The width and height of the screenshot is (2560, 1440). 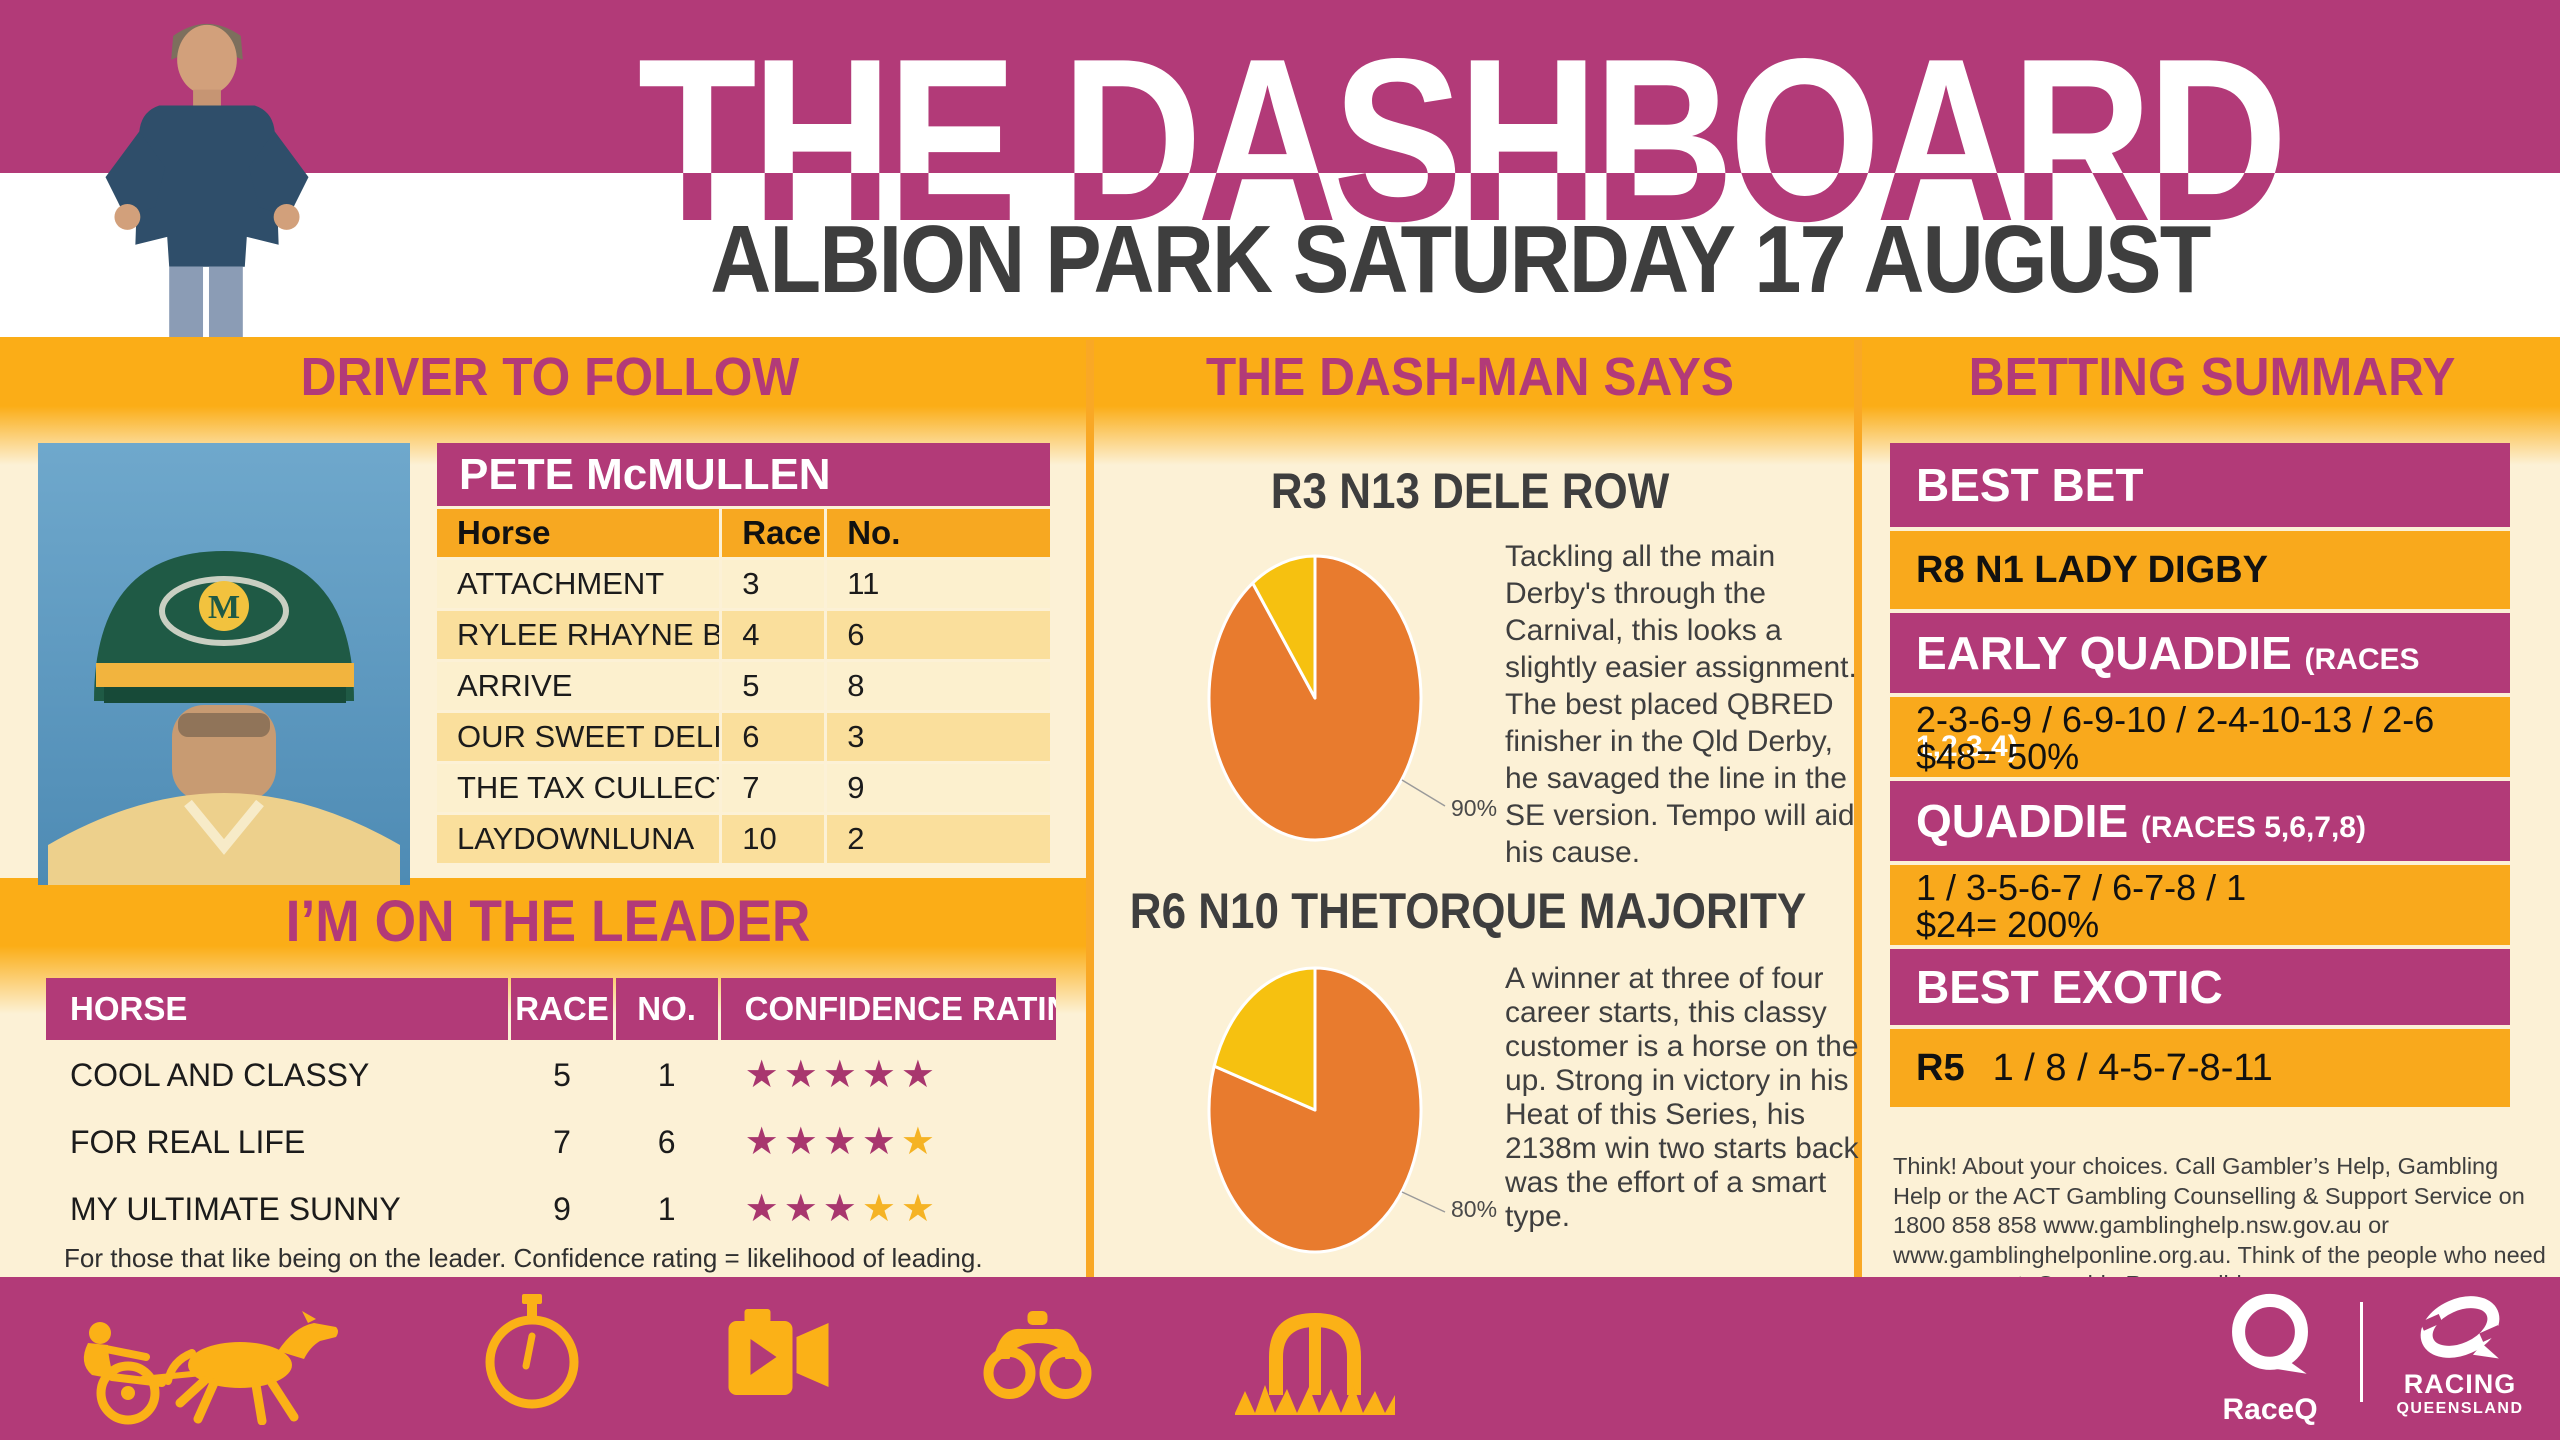 I want to click on leader-table-header: HORSE RACE NO. CONFIDENCE RATING, so click(x=551, y=1009).